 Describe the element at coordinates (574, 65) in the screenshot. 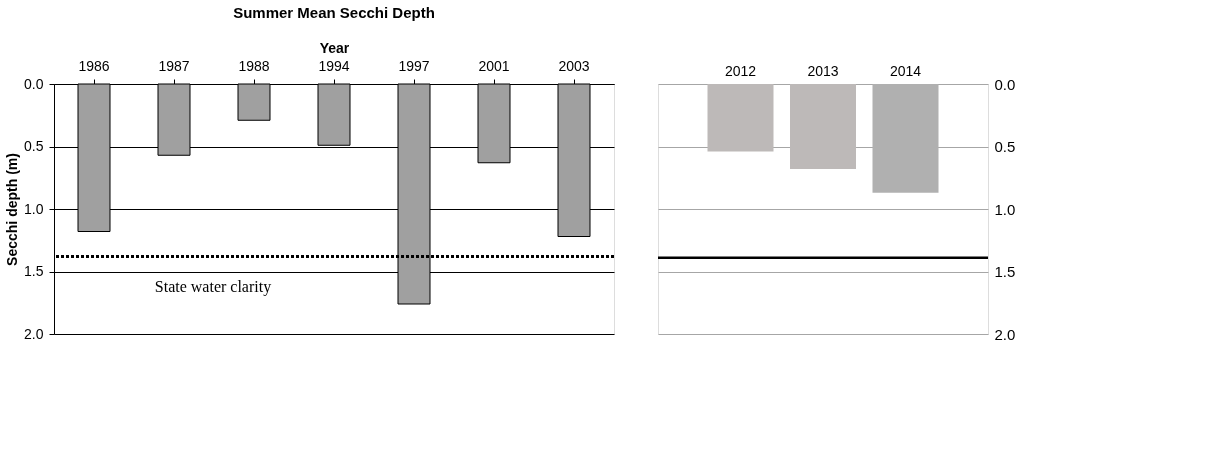

I see `x-tick-label: 2003` at that location.